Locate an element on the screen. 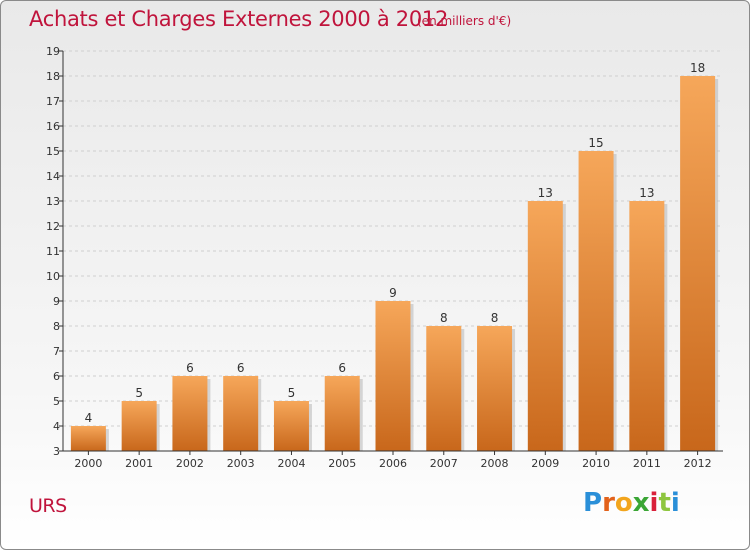  x-tick-label: 2002 is located at coordinates (190, 463).